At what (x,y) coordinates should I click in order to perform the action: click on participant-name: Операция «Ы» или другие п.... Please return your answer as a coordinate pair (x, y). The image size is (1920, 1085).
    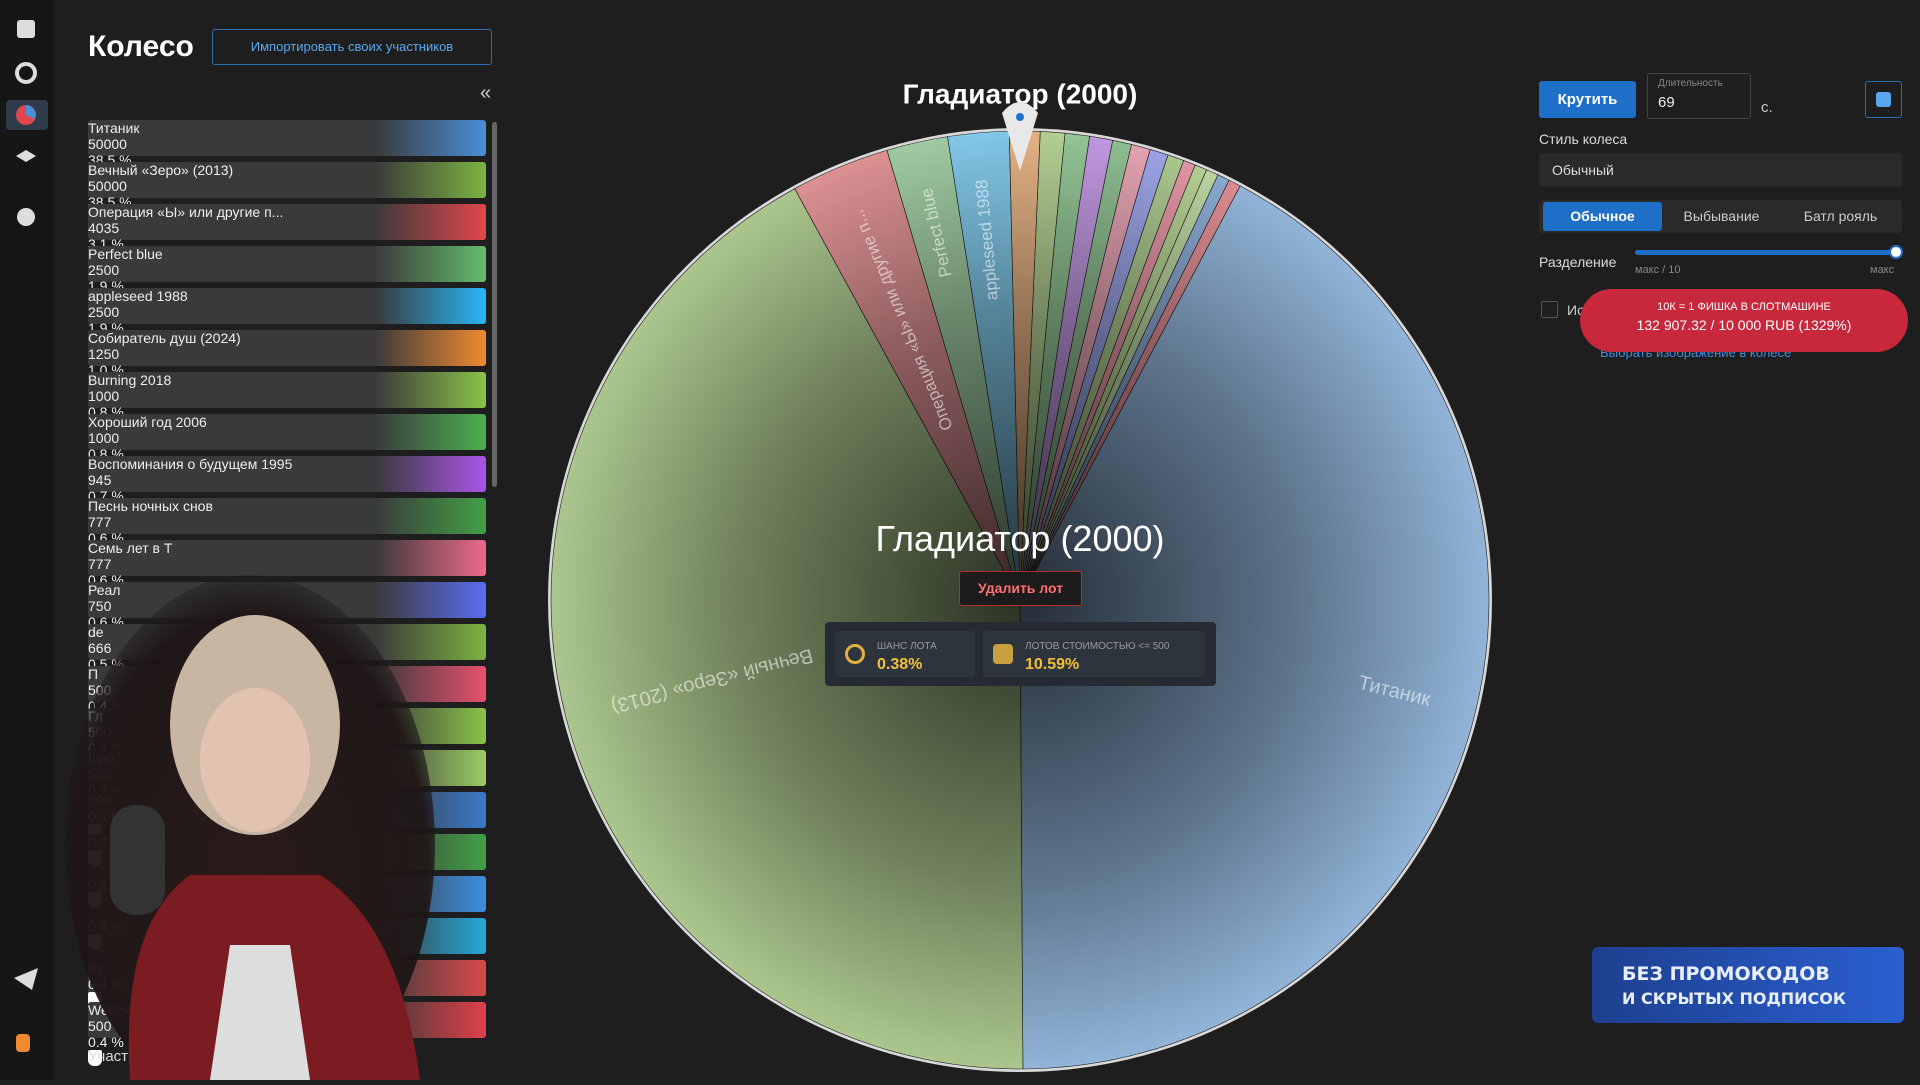
    Looking at the image, I should click on (186, 212).